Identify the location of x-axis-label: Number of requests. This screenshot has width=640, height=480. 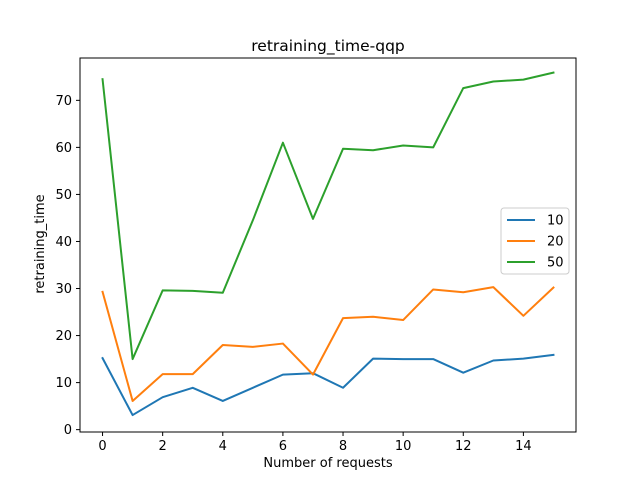
(327, 463).